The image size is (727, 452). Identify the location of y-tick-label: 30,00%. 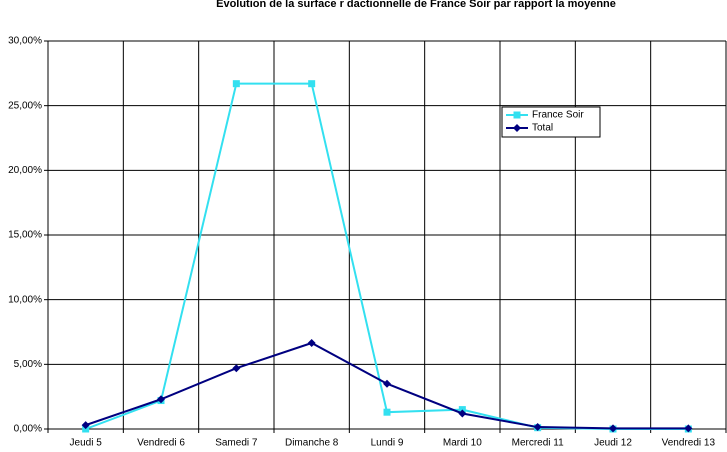
(25, 41).